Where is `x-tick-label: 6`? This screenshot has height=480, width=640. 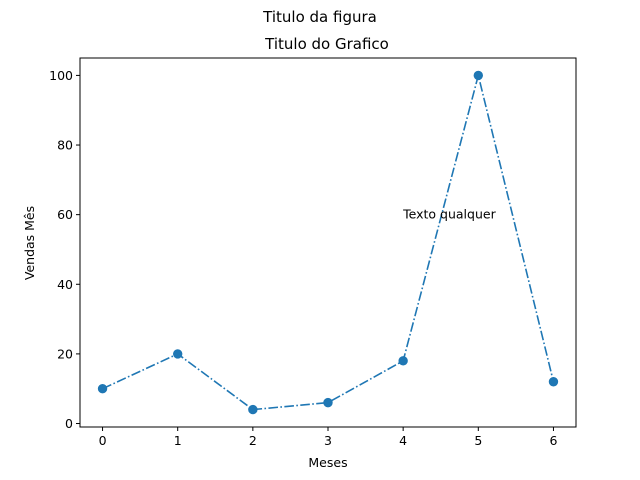 x-tick-label: 6 is located at coordinates (553, 440).